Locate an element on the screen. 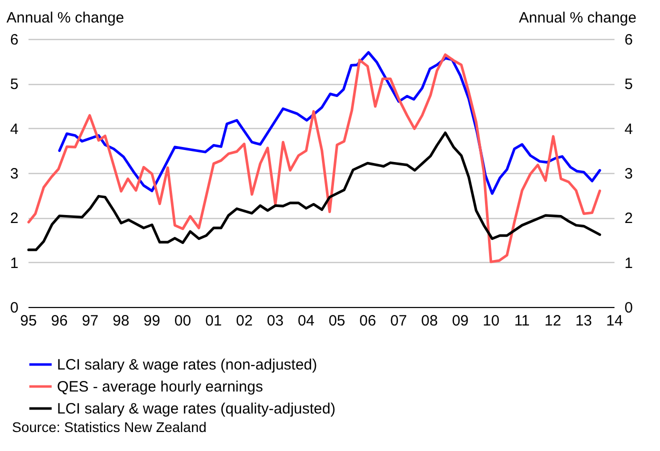 This screenshot has height=451, width=660. y-tick-label: 6 is located at coordinates (14, 40).